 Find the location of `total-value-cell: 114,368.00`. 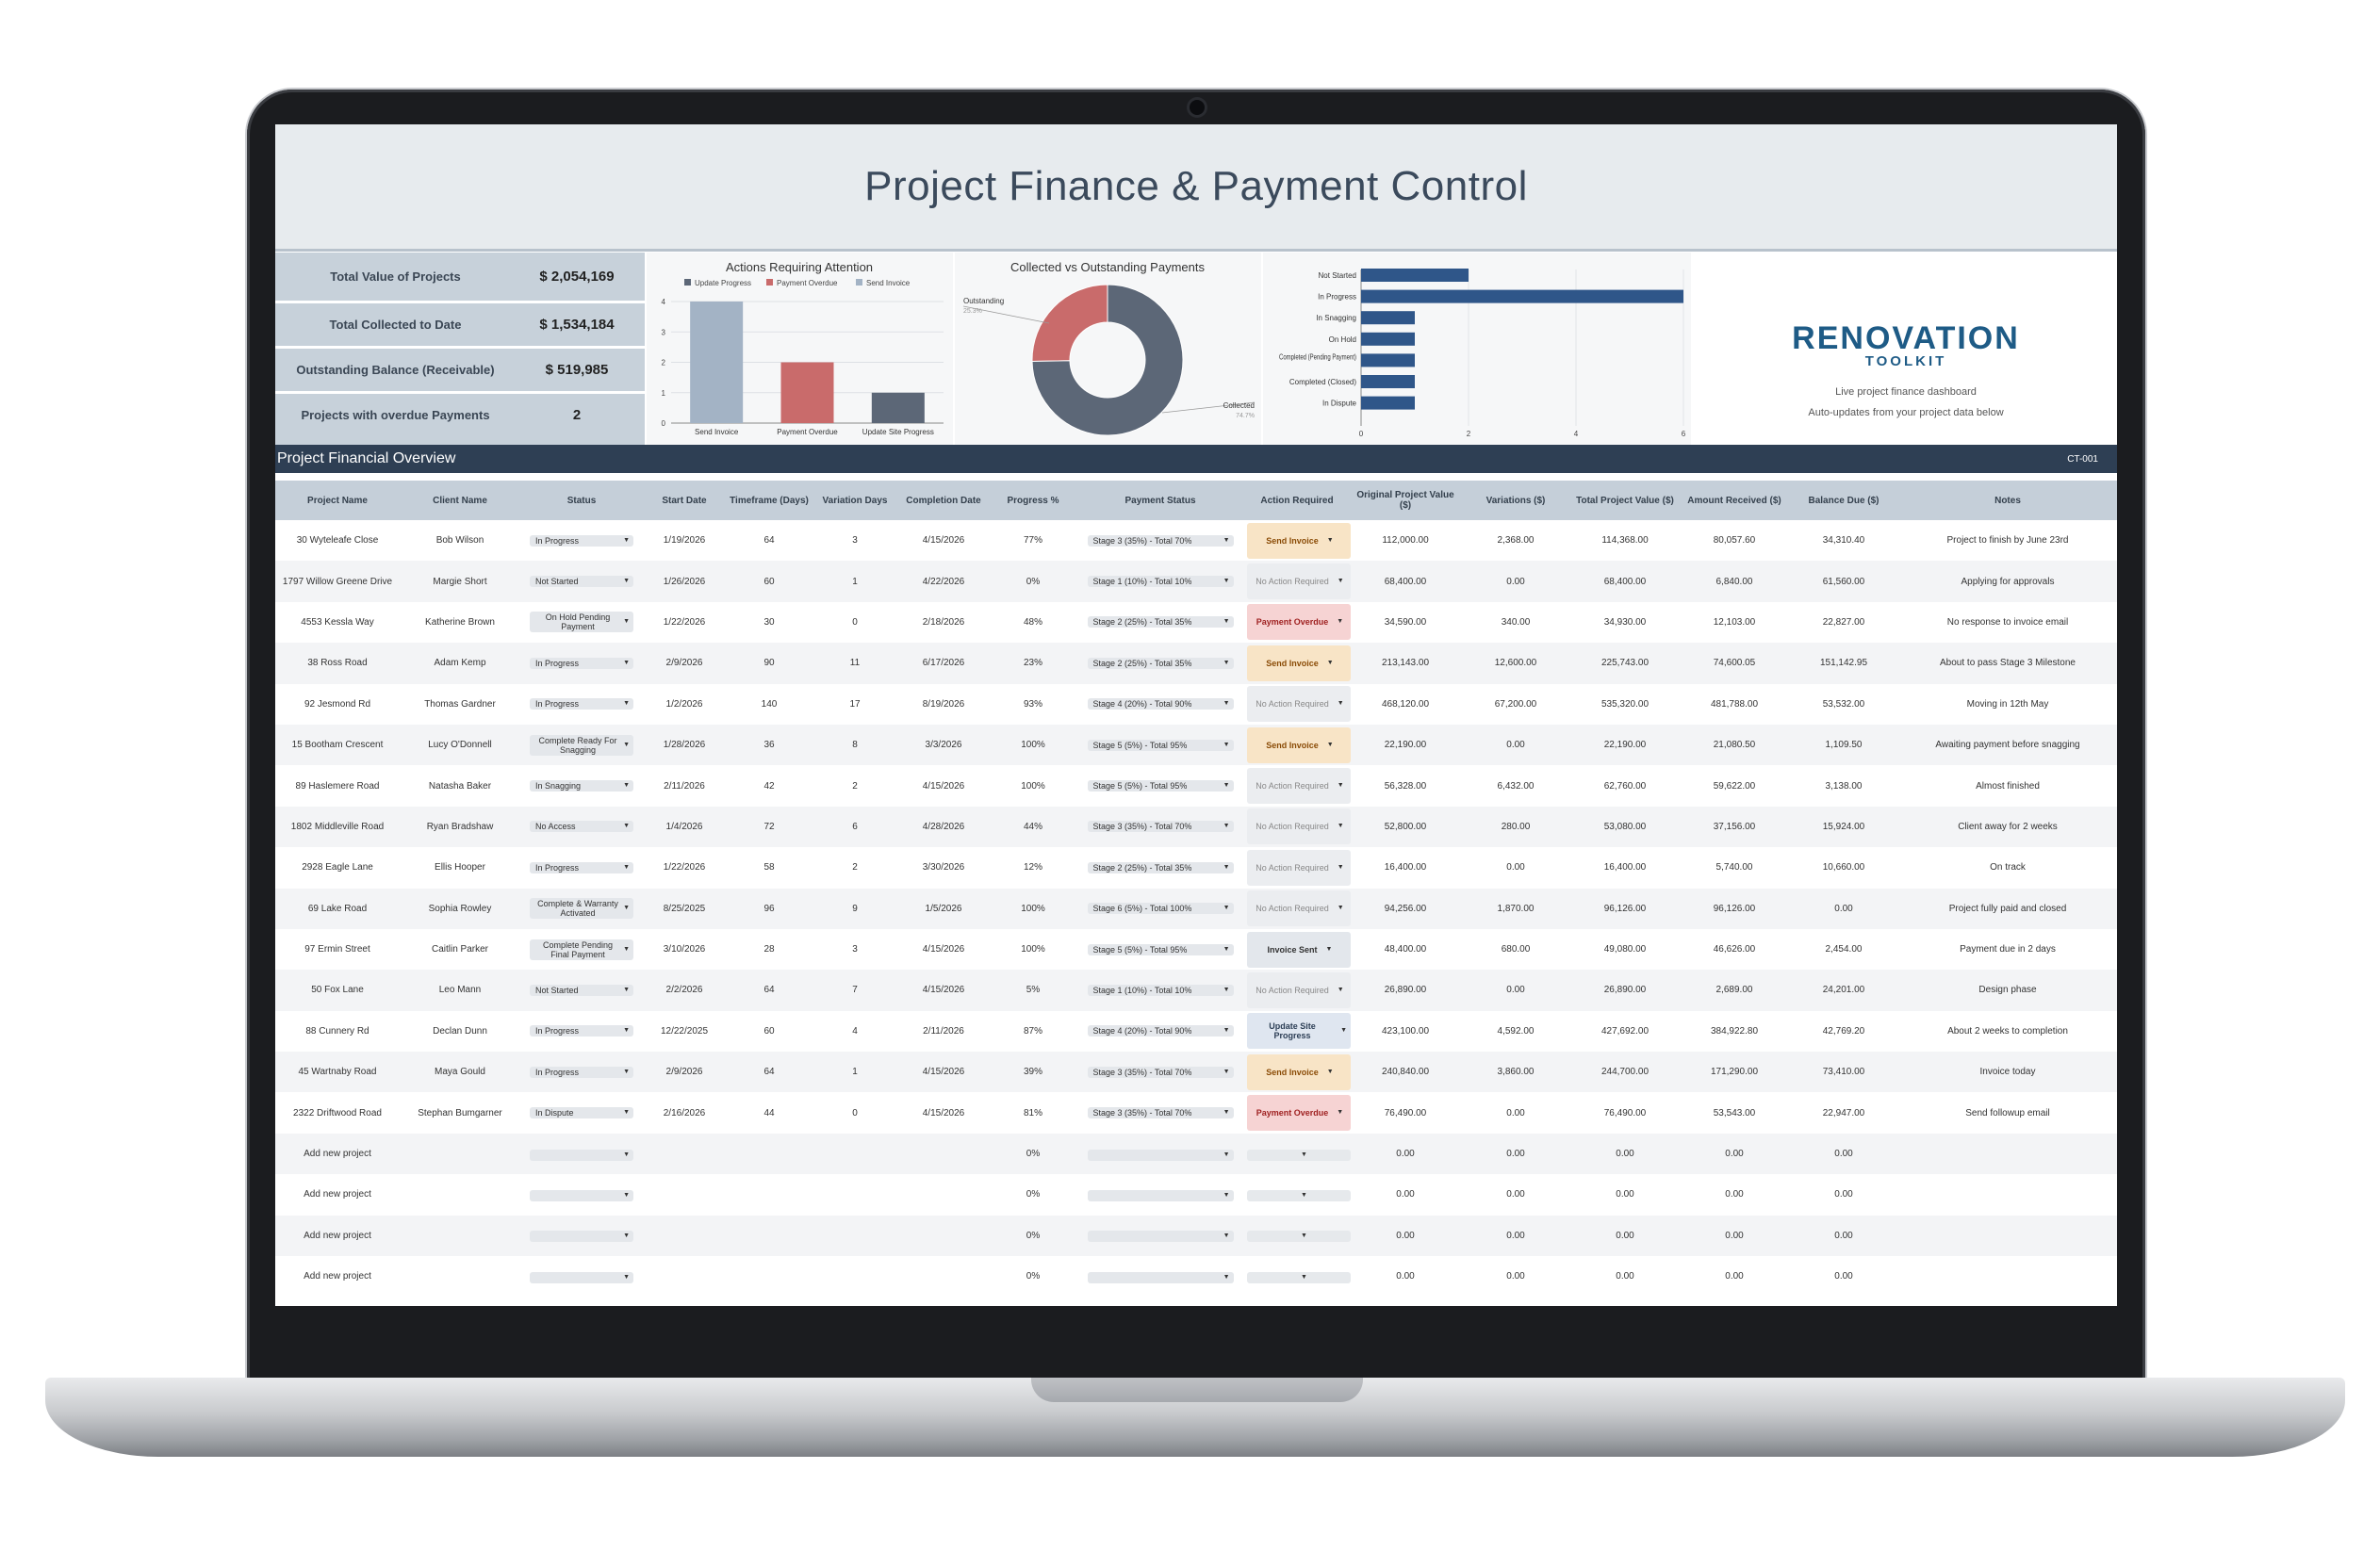

total-value-cell: 114,368.00 is located at coordinates (1625, 541).